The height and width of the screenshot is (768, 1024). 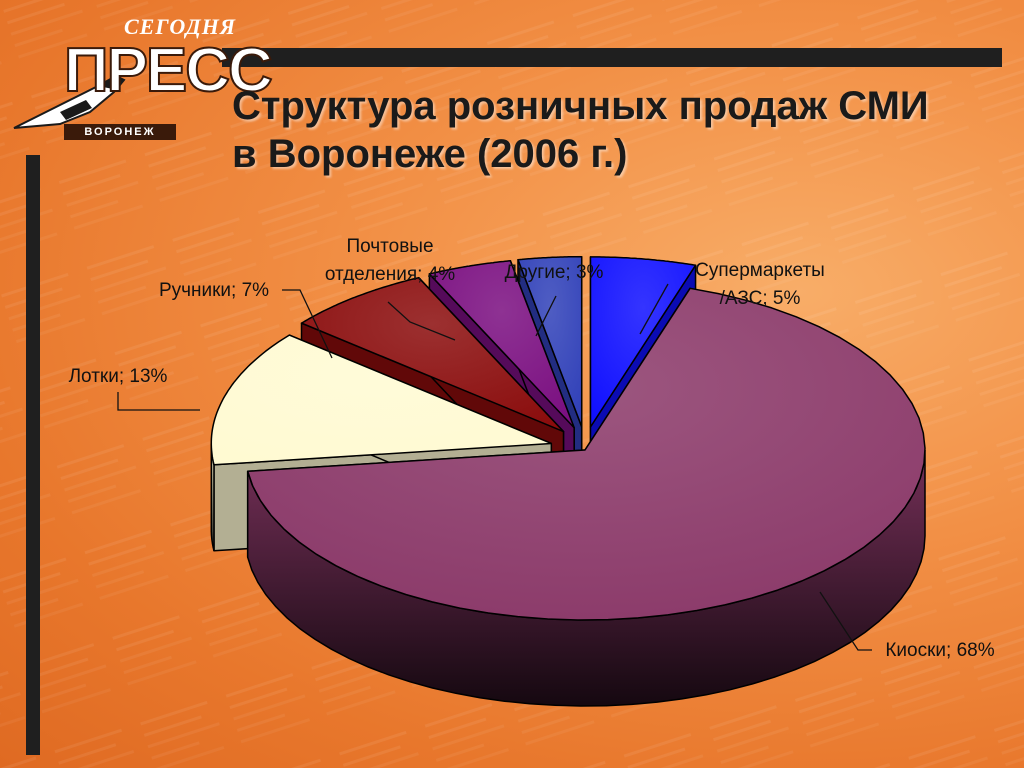 I want to click on label-киоски: Киоски; 68%, so click(x=907, y=626).